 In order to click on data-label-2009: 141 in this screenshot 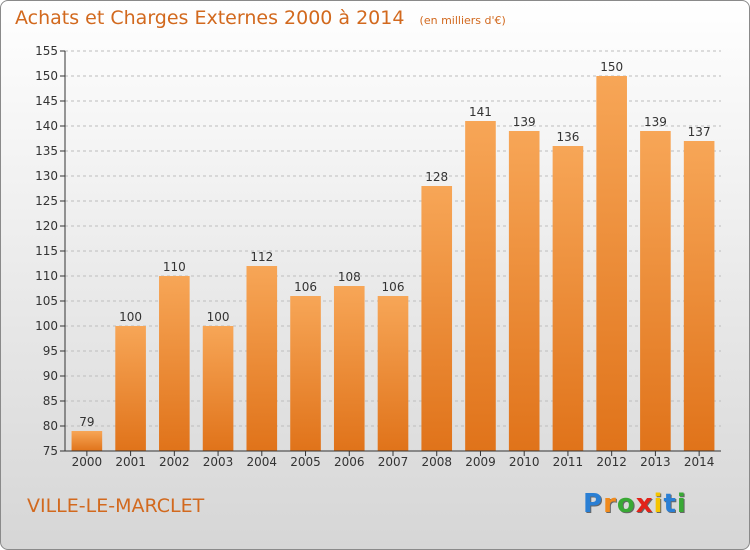, I will do `click(480, 112)`.